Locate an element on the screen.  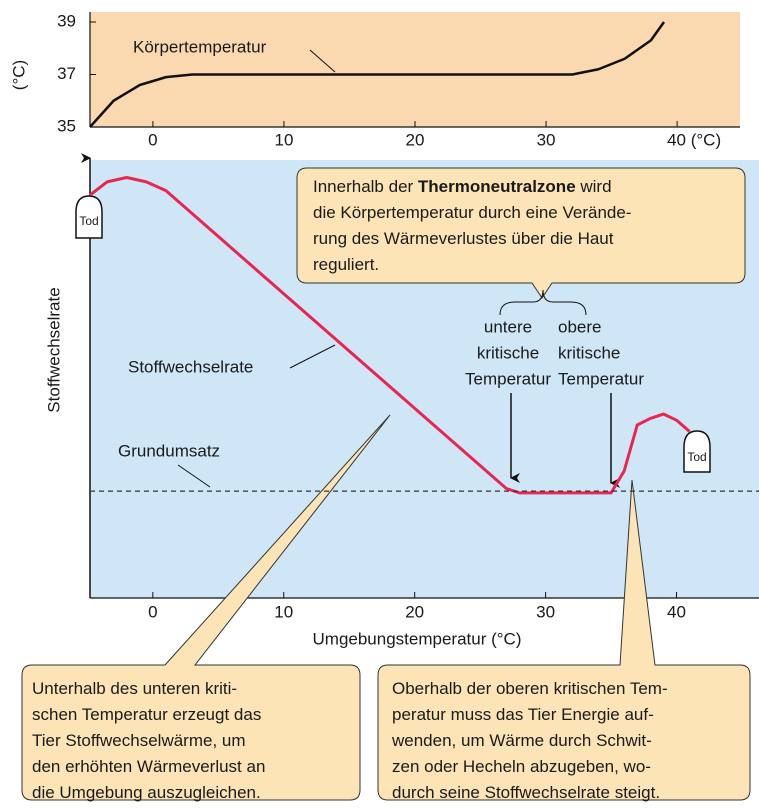
series-label: Stoffwechselrate is located at coordinates (190, 366).